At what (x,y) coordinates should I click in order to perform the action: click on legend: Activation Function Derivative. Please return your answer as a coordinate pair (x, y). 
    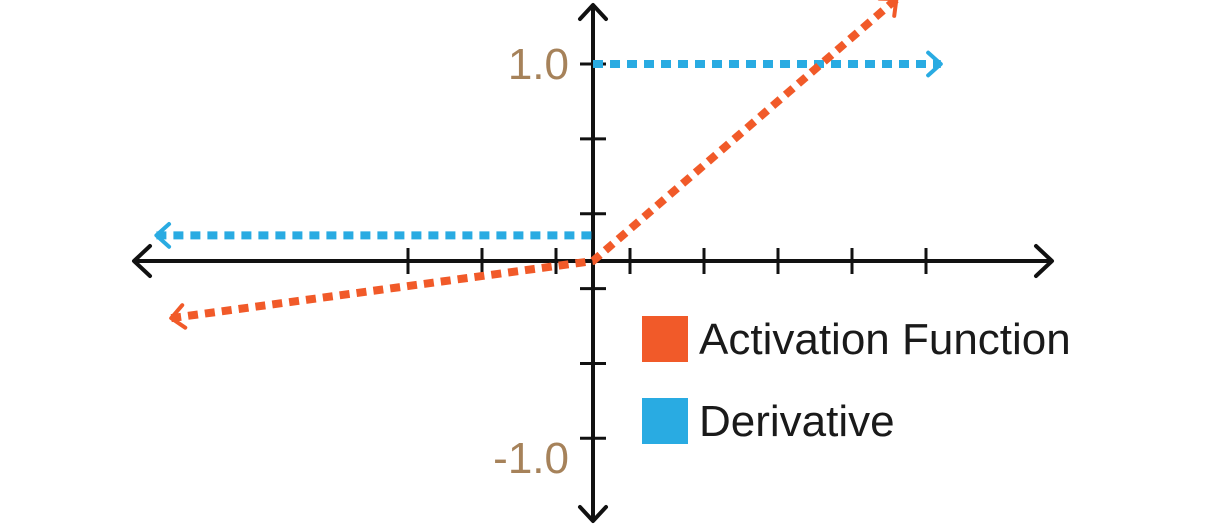
    Looking at the image, I should click on (856, 380).